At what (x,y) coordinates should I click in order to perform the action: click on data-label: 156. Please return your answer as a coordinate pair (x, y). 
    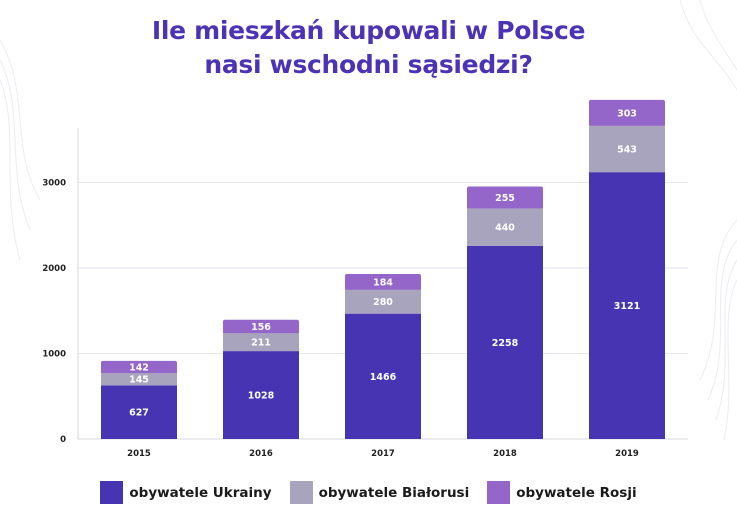
    Looking at the image, I should click on (261, 327).